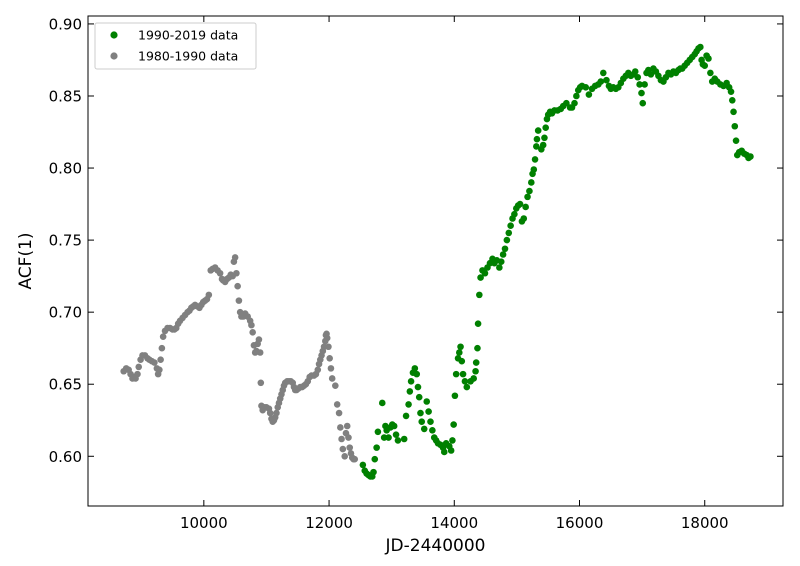 This screenshot has height=566, width=800. What do you see at coordinates (580, 523) in the screenshot?
I see `x-tick-label: 16000` at bounding box center [580, 523].